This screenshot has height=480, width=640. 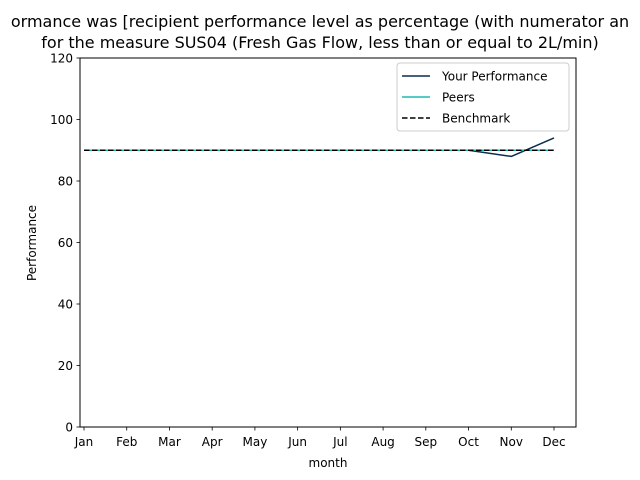 I want to click on x-tick-label: Jan, so click(x=84, y=442).